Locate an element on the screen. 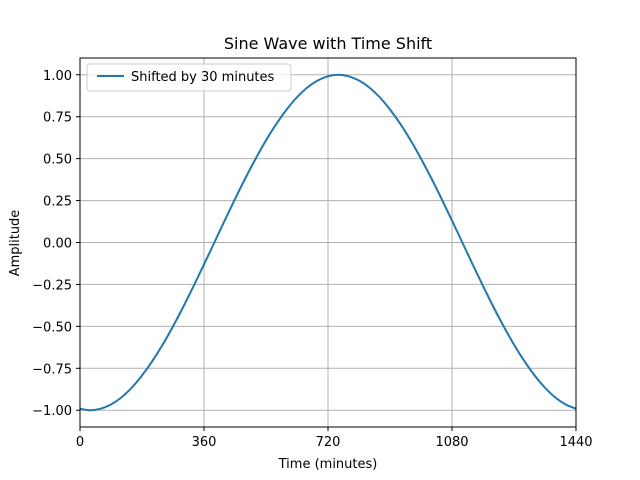 This screenshot has width=640, height=480. chart-title: Sine Wave with Time Shift is located at coordinates (328, 43).